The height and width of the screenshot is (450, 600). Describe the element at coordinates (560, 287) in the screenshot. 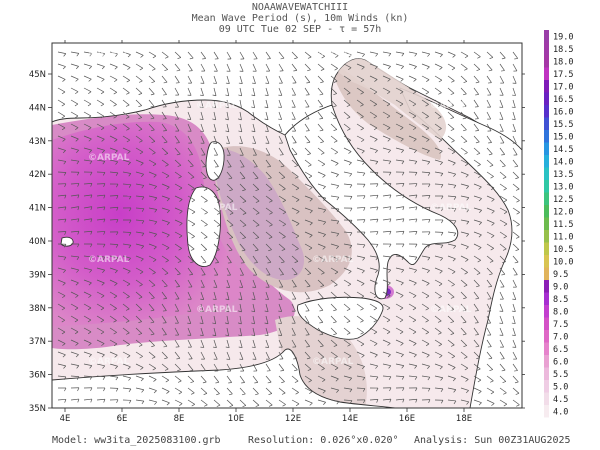

I see `colorbar-label: 9.0` at that location.